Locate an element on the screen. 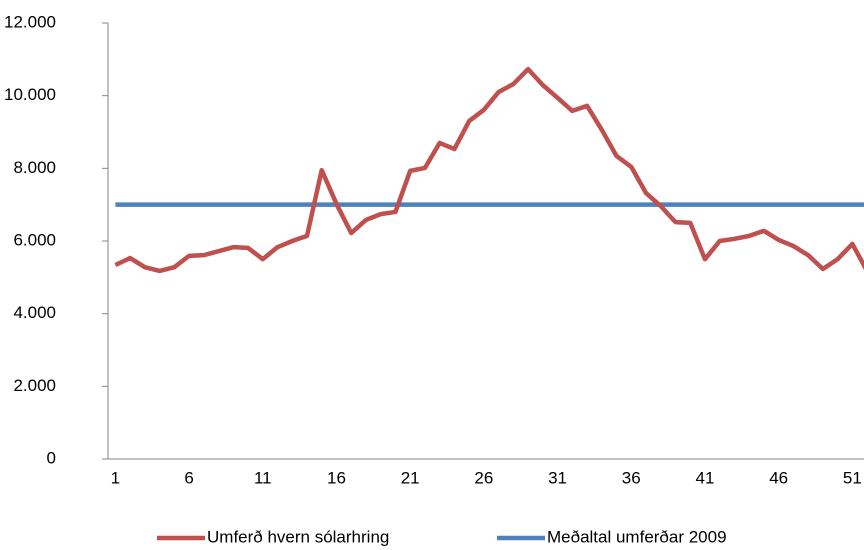 The width and height of the screenshot is (864, 550). x-tick-label: 6 is located at coordinates (188, 477).